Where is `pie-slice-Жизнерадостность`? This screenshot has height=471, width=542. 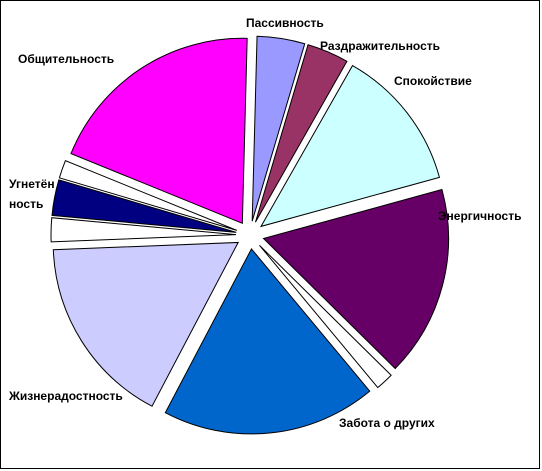 pie-slice-Жизнерадостность is located at coordinates (146, 324).